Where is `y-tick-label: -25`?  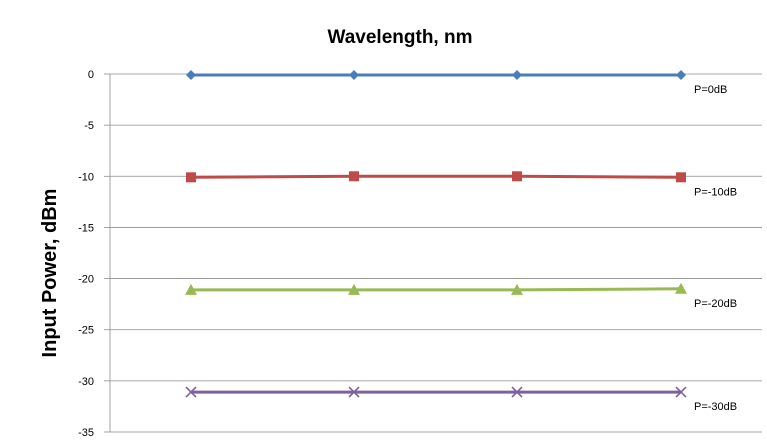
y-tick-label: -25 is located at coordinates (86, 331).